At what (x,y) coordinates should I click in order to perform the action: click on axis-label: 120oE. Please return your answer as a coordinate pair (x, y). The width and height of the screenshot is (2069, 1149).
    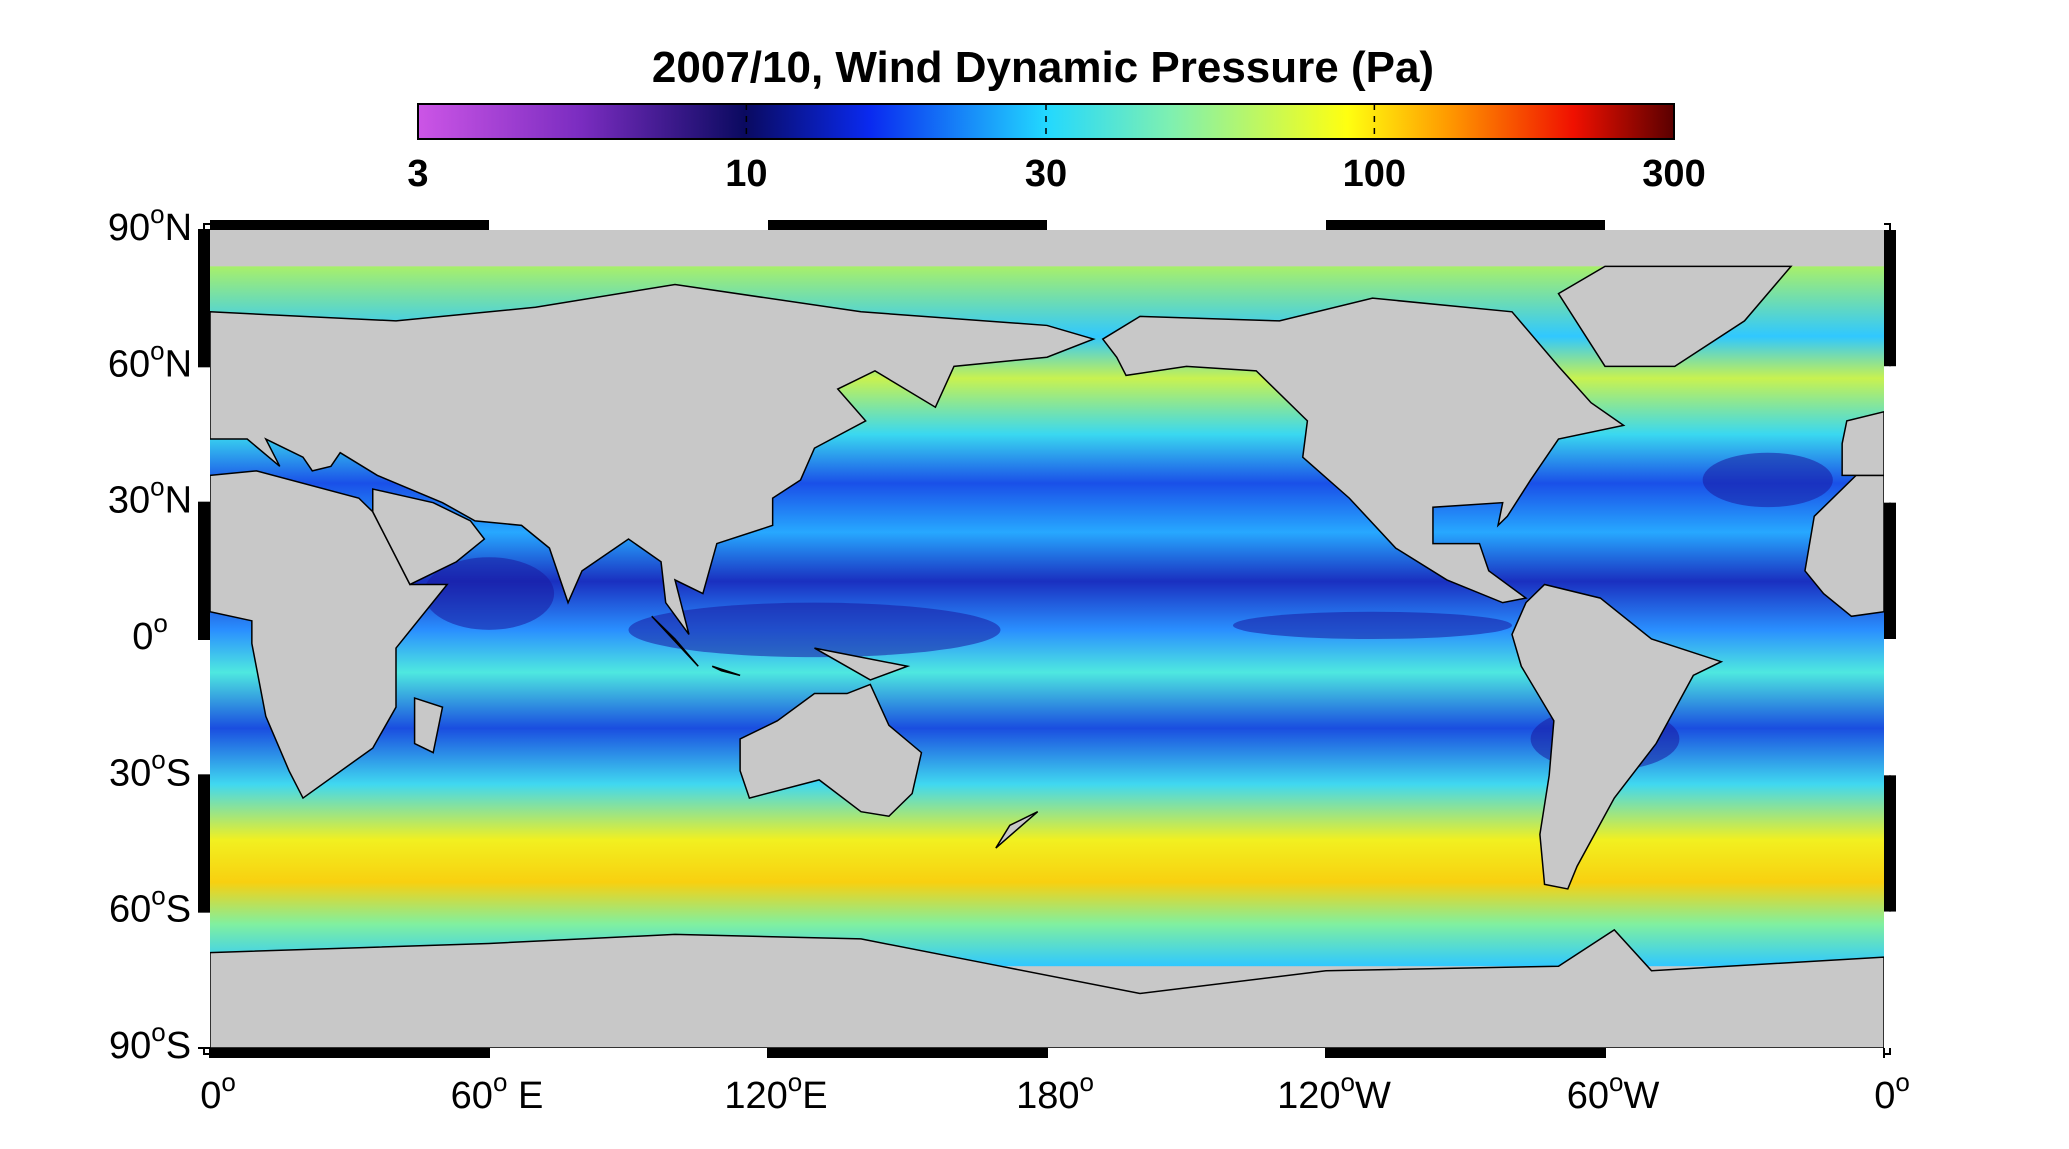
    Looking at the image, I should click on (775, 1092).